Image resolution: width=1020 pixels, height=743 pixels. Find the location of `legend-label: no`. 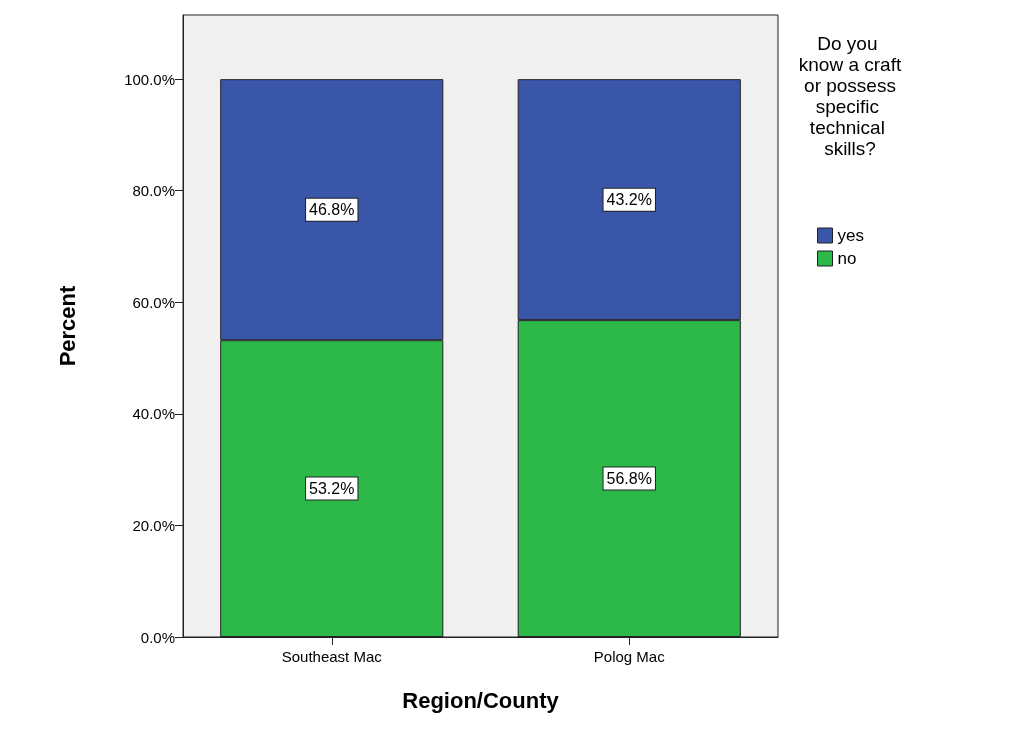

legend-label: no is located at coordinates (847, 258).